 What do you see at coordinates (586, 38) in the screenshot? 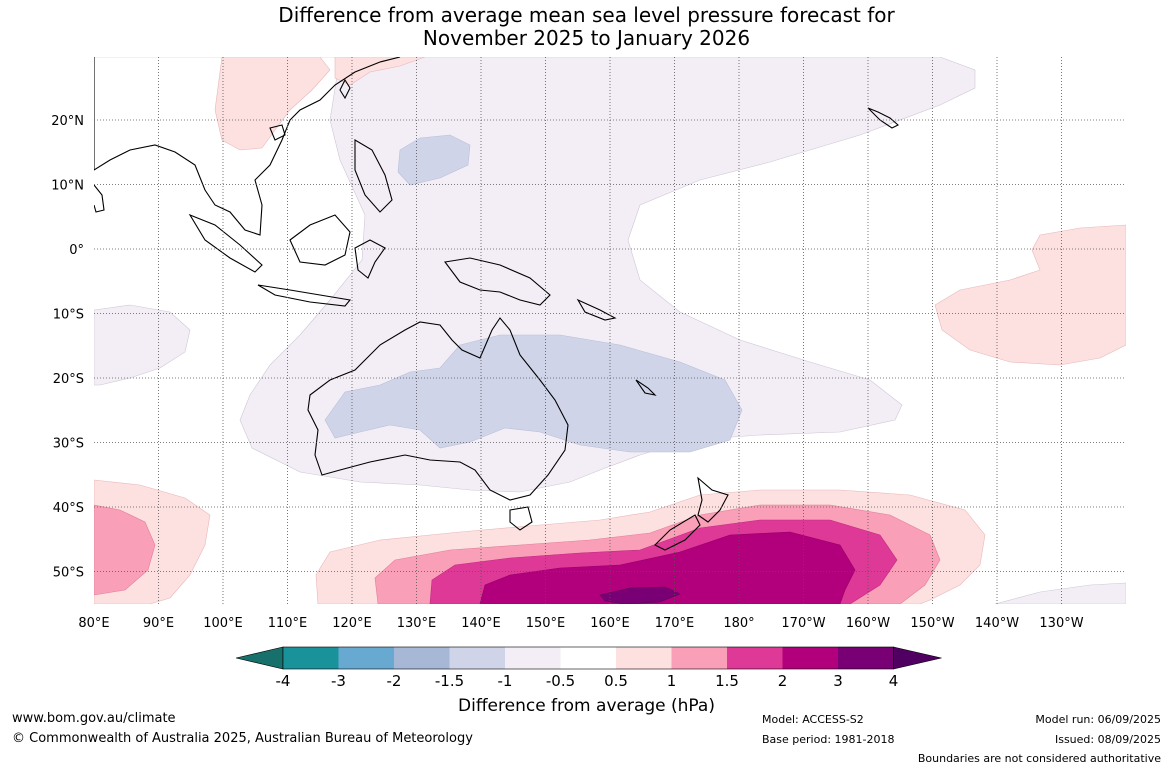
I see `title-line-2: November 2025 to January 2026` at bounding box center [586, 38].